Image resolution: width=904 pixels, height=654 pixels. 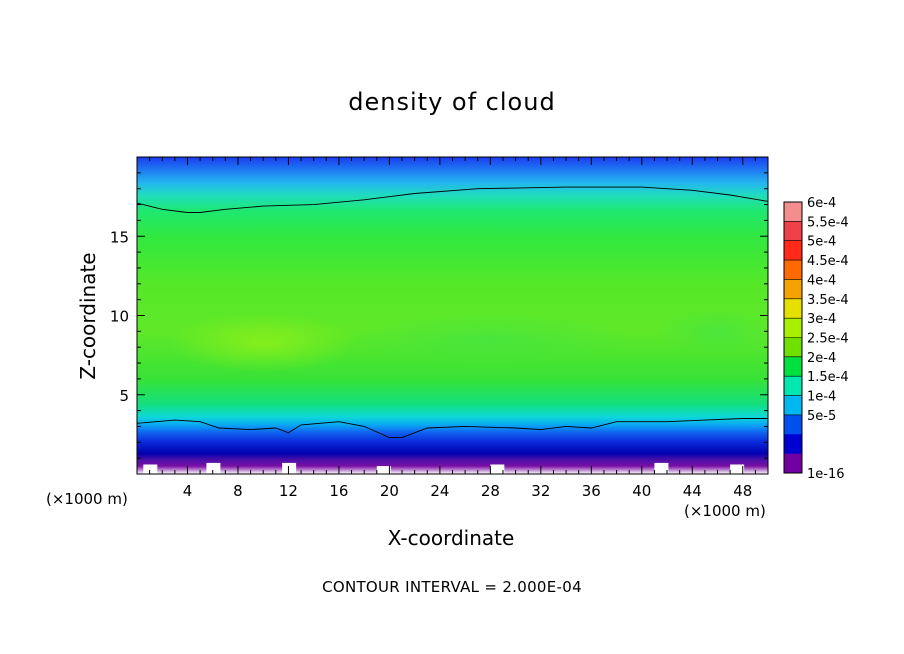 I want to click on colorbar-label: 1e-16, so click(x=826, y=474).